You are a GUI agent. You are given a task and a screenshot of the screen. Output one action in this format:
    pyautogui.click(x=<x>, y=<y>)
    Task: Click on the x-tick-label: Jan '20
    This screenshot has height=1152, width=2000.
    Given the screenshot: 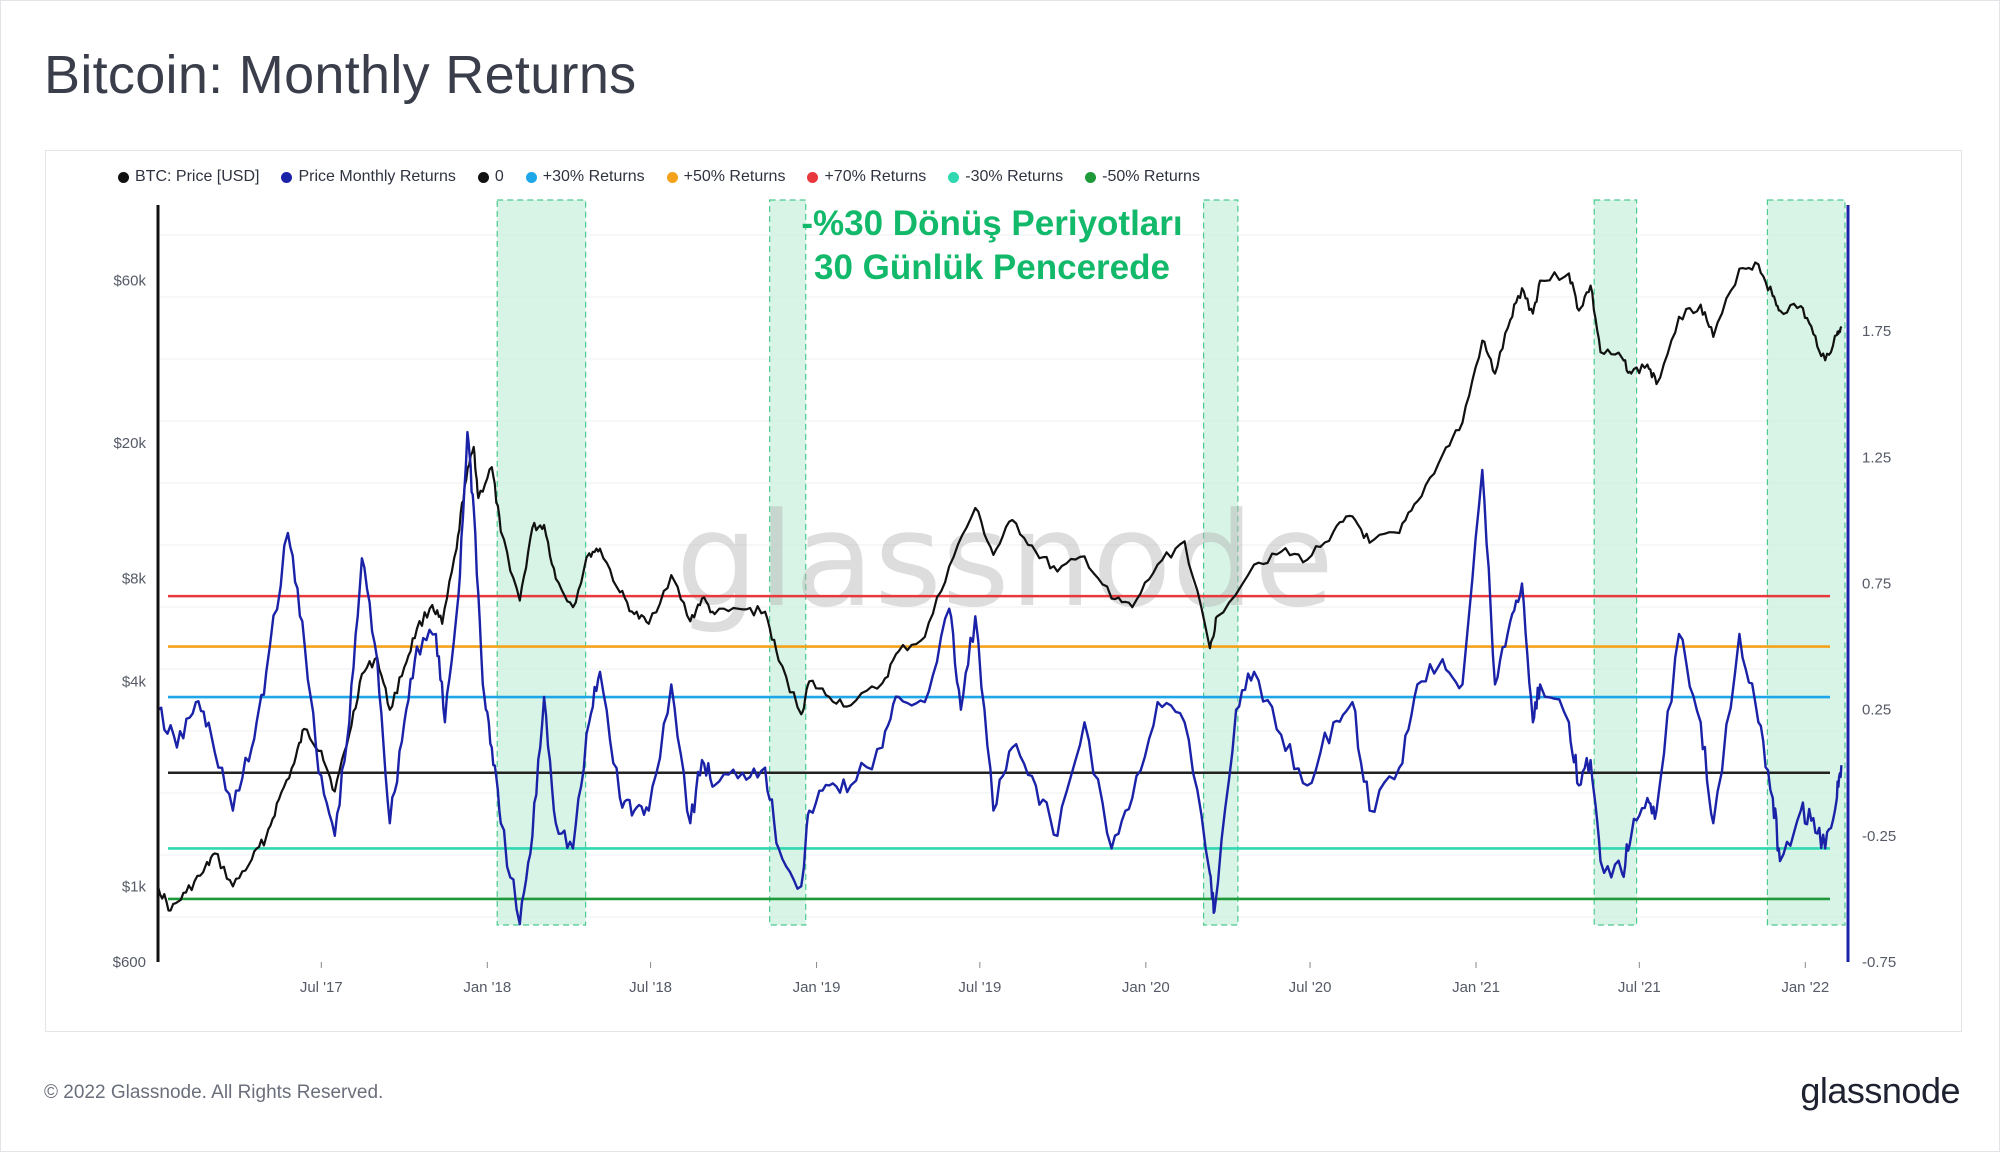 What is the action you would take?
    pyautogui.click(x=1146, y=987)
    